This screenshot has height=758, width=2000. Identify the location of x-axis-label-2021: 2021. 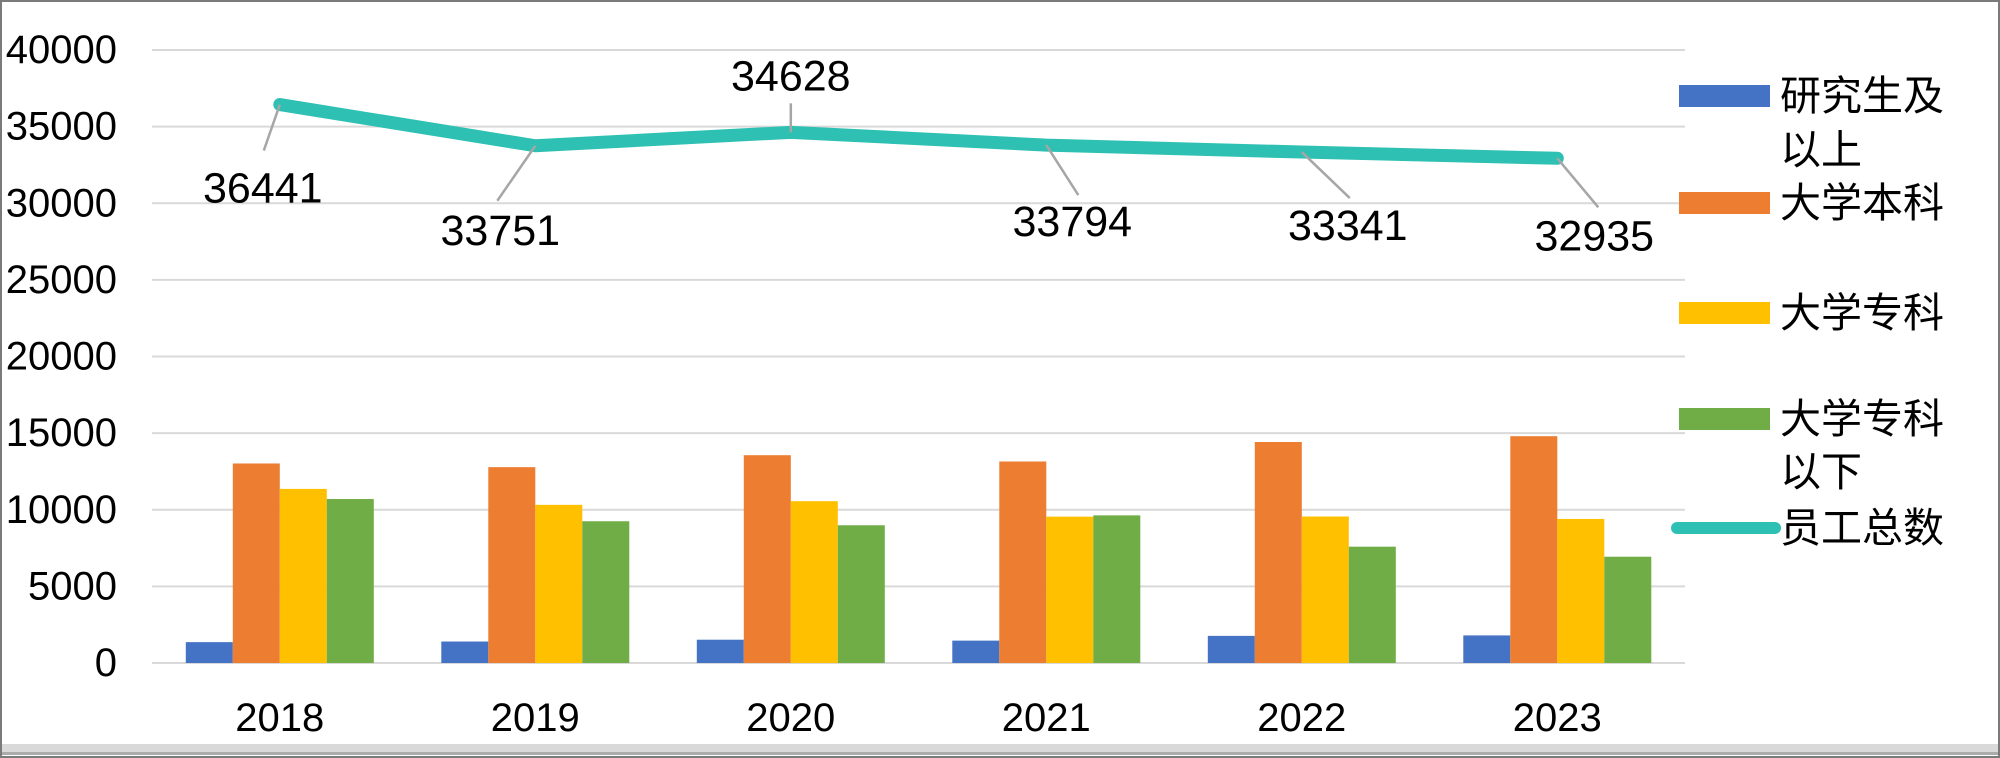
(1046, 718).